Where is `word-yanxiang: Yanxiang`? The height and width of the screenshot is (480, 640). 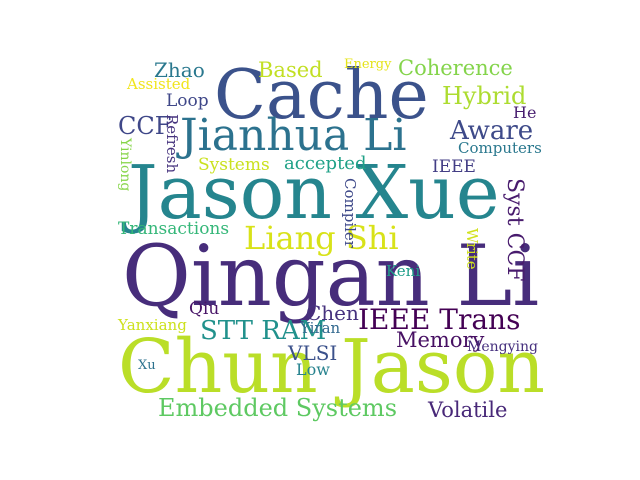 word-yanxiang: Yanxiang is located at coordinates (152, 325).